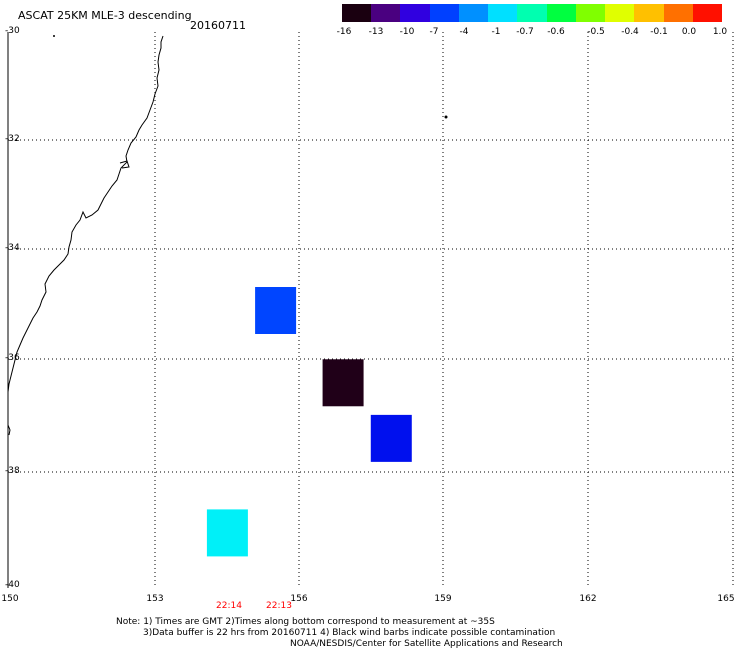 This screenshot has height=650, width=740. What do you see at coordinates (720, 32) in the screenshot?
I see `colorbar-label: 1.0` at bounding box center [720, 32].